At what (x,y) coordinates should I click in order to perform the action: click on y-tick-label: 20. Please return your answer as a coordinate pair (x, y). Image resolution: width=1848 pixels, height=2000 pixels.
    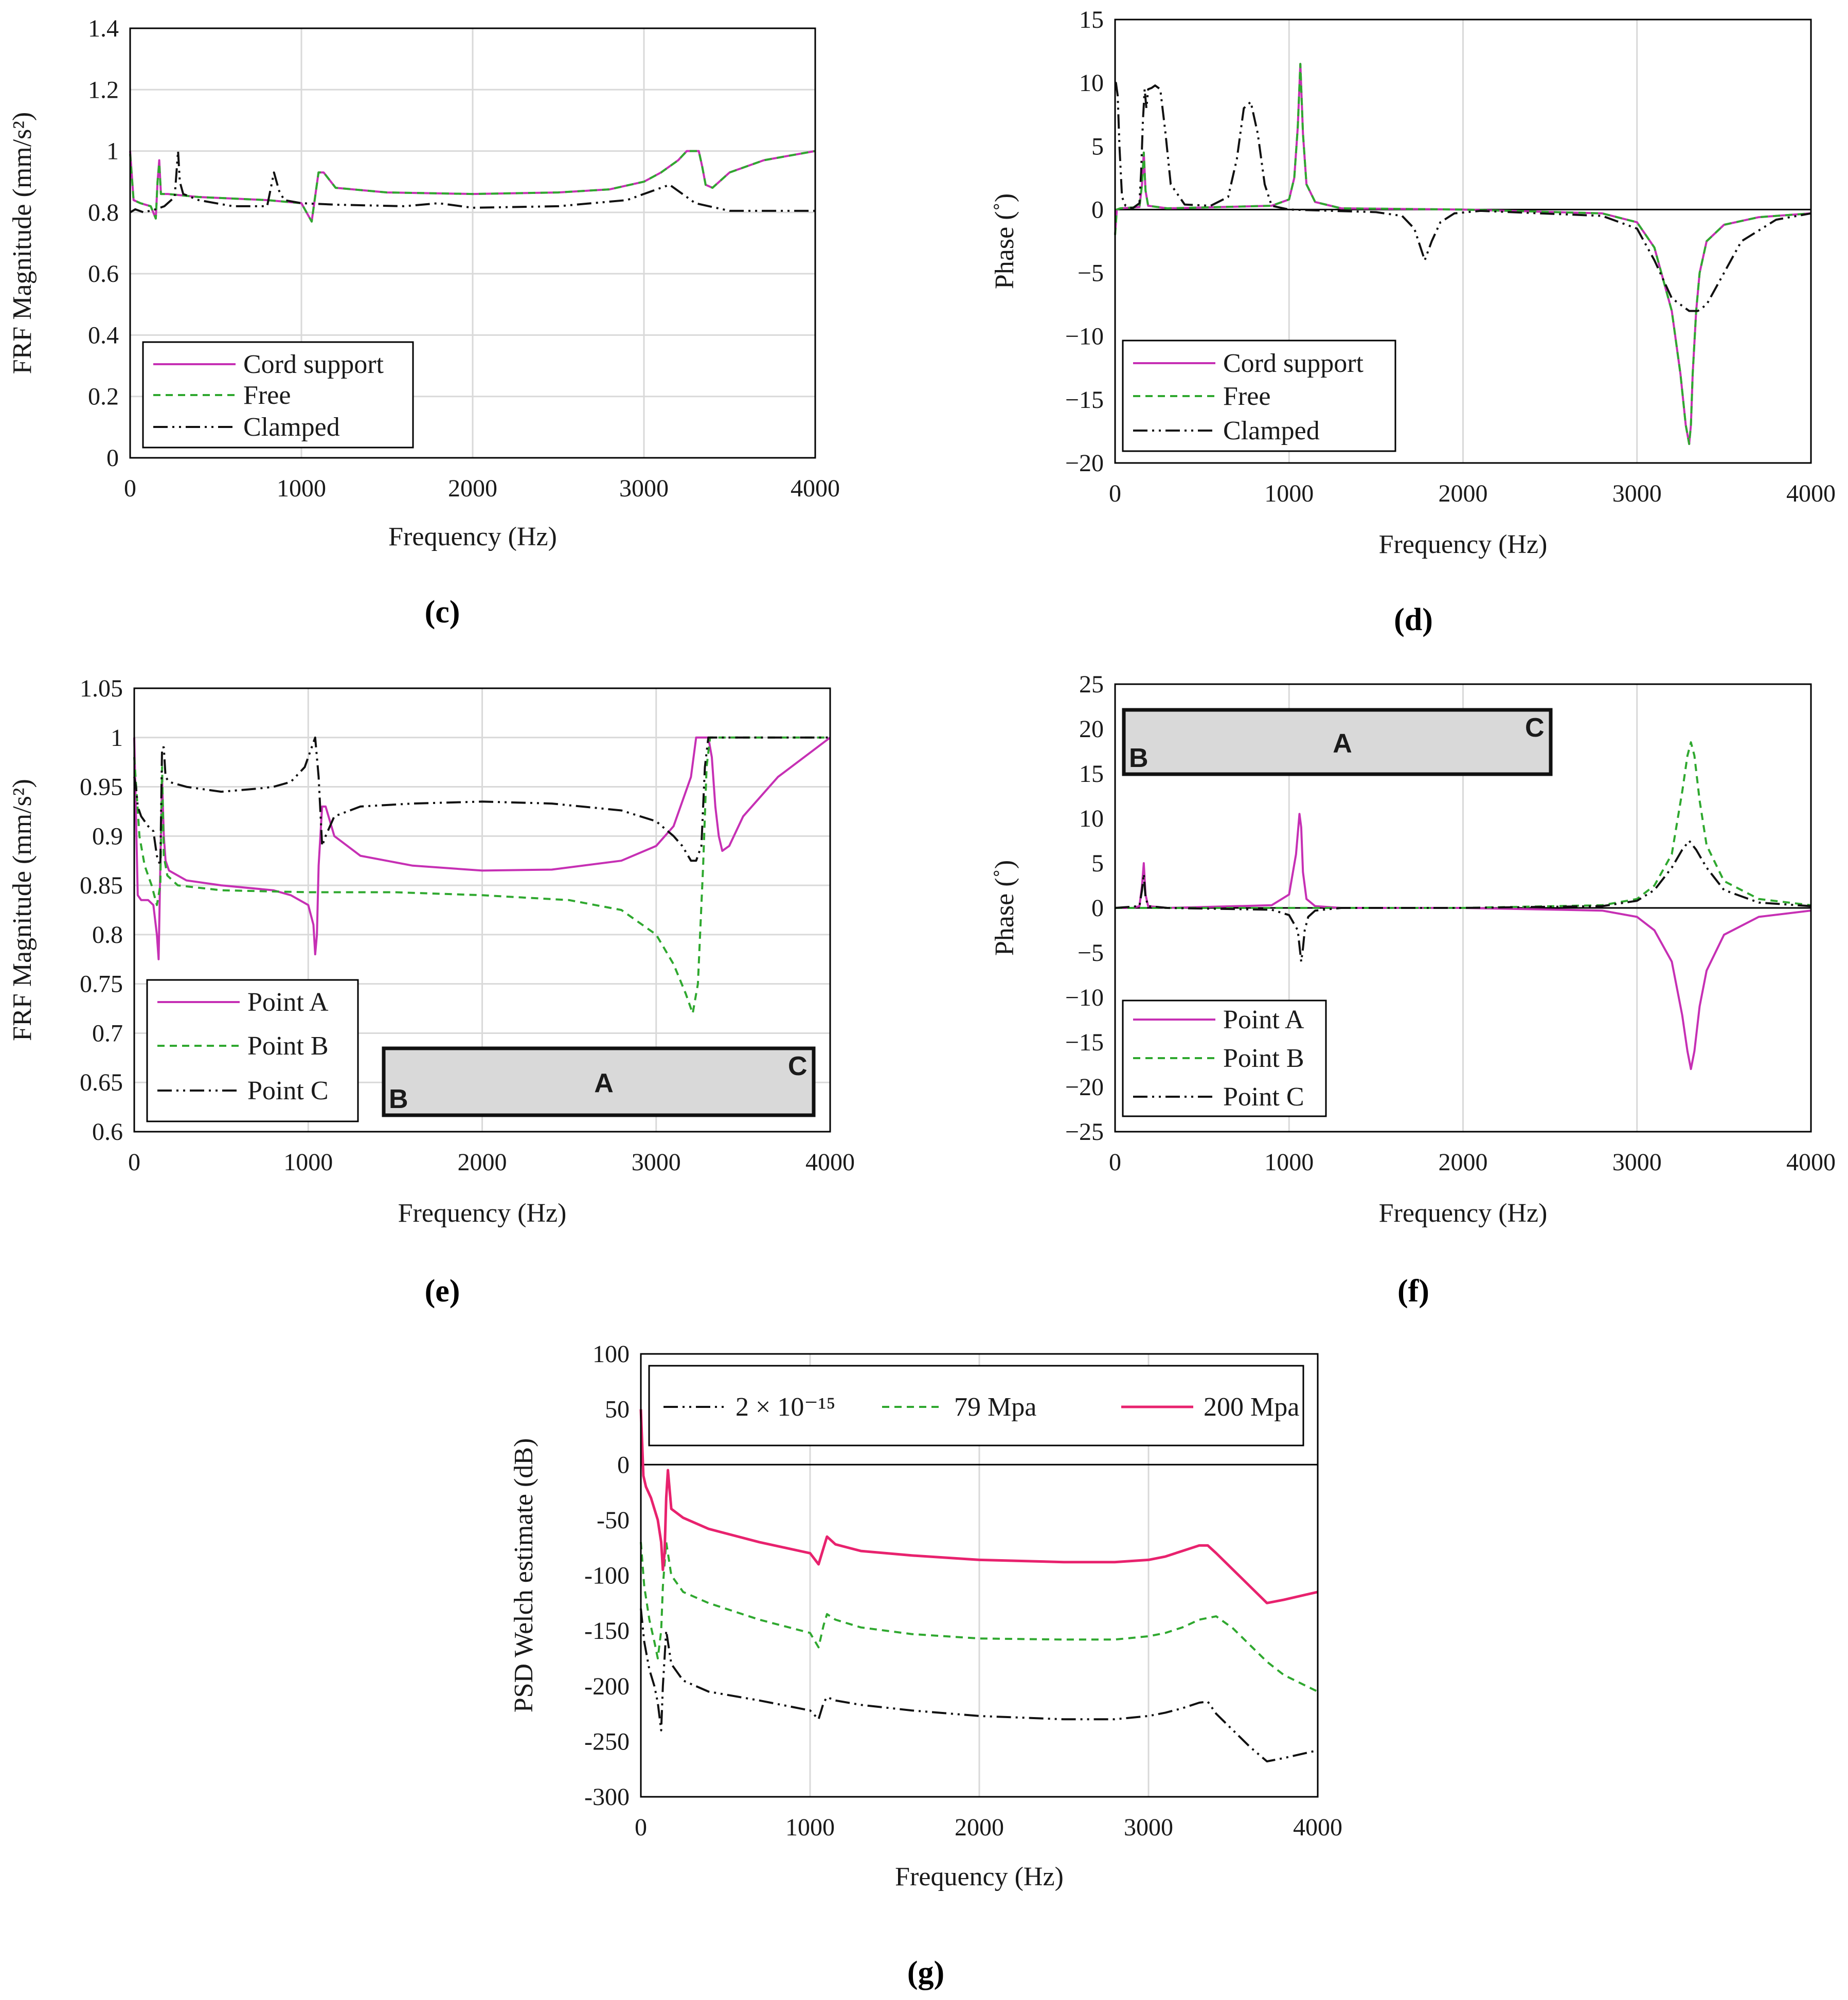
    Looking at the image, I should click on (1092, 729).